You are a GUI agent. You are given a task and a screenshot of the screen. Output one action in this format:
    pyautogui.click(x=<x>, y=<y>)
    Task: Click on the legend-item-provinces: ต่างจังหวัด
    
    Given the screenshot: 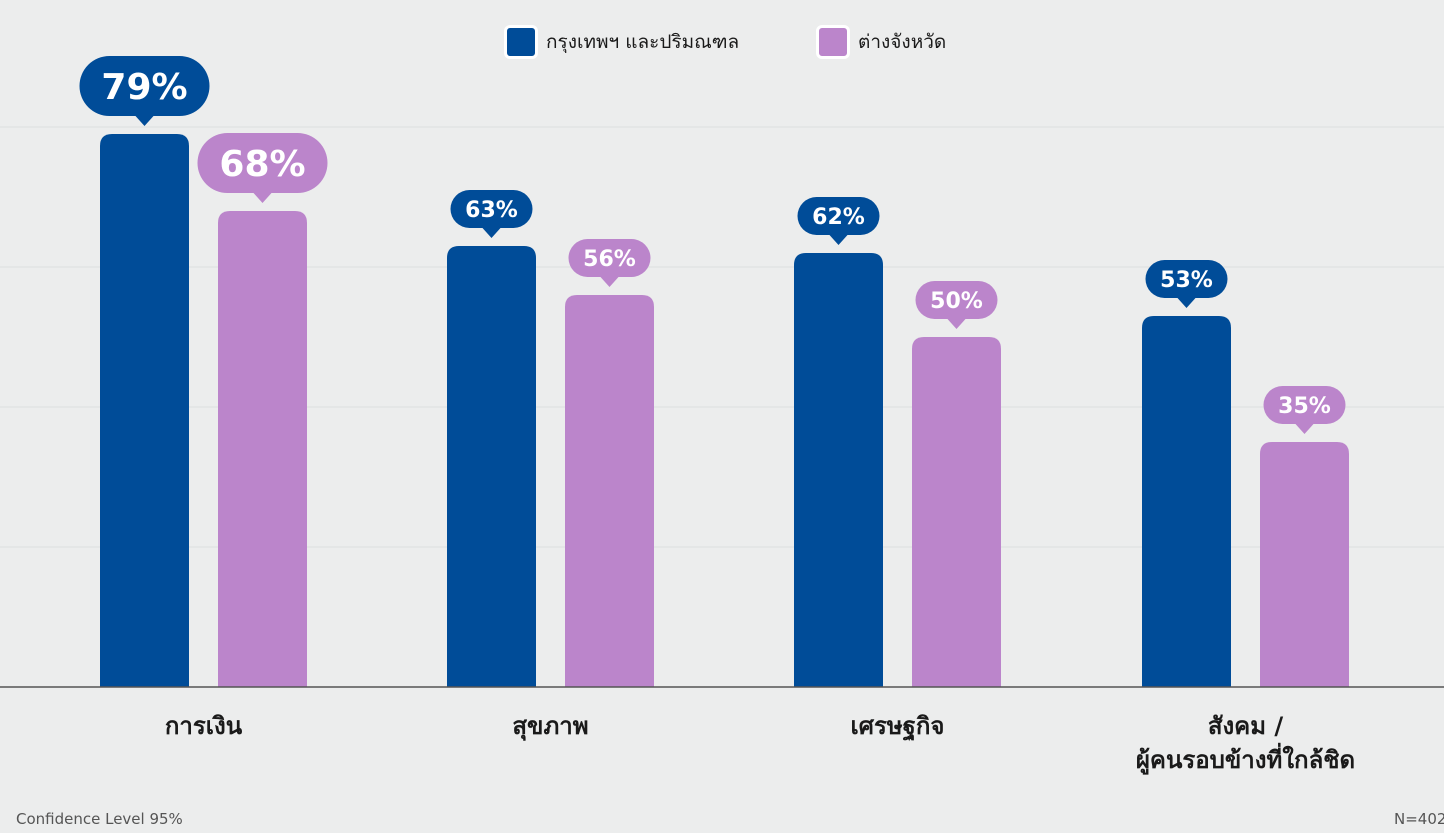 What is the action you would take?
    pyautogui.click(x=881, y=42)
    